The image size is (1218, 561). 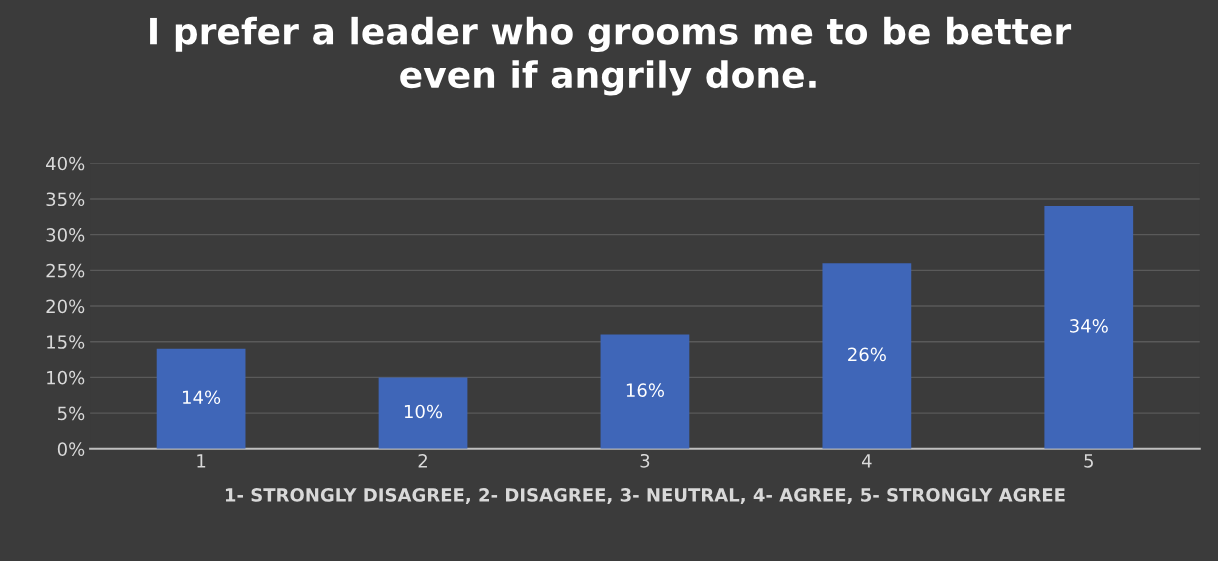 What do you see at coordinates (65, 270) in the screenshot?
I see `y-tick-label: 25%` at bounding box center [65, 270].